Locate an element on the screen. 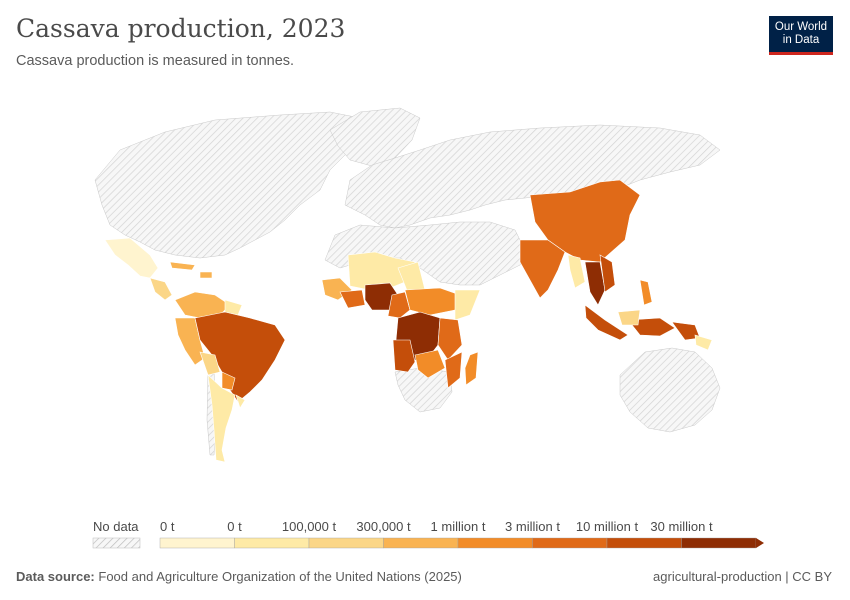  country-haiti-dr is located at coordinates (206, 275).